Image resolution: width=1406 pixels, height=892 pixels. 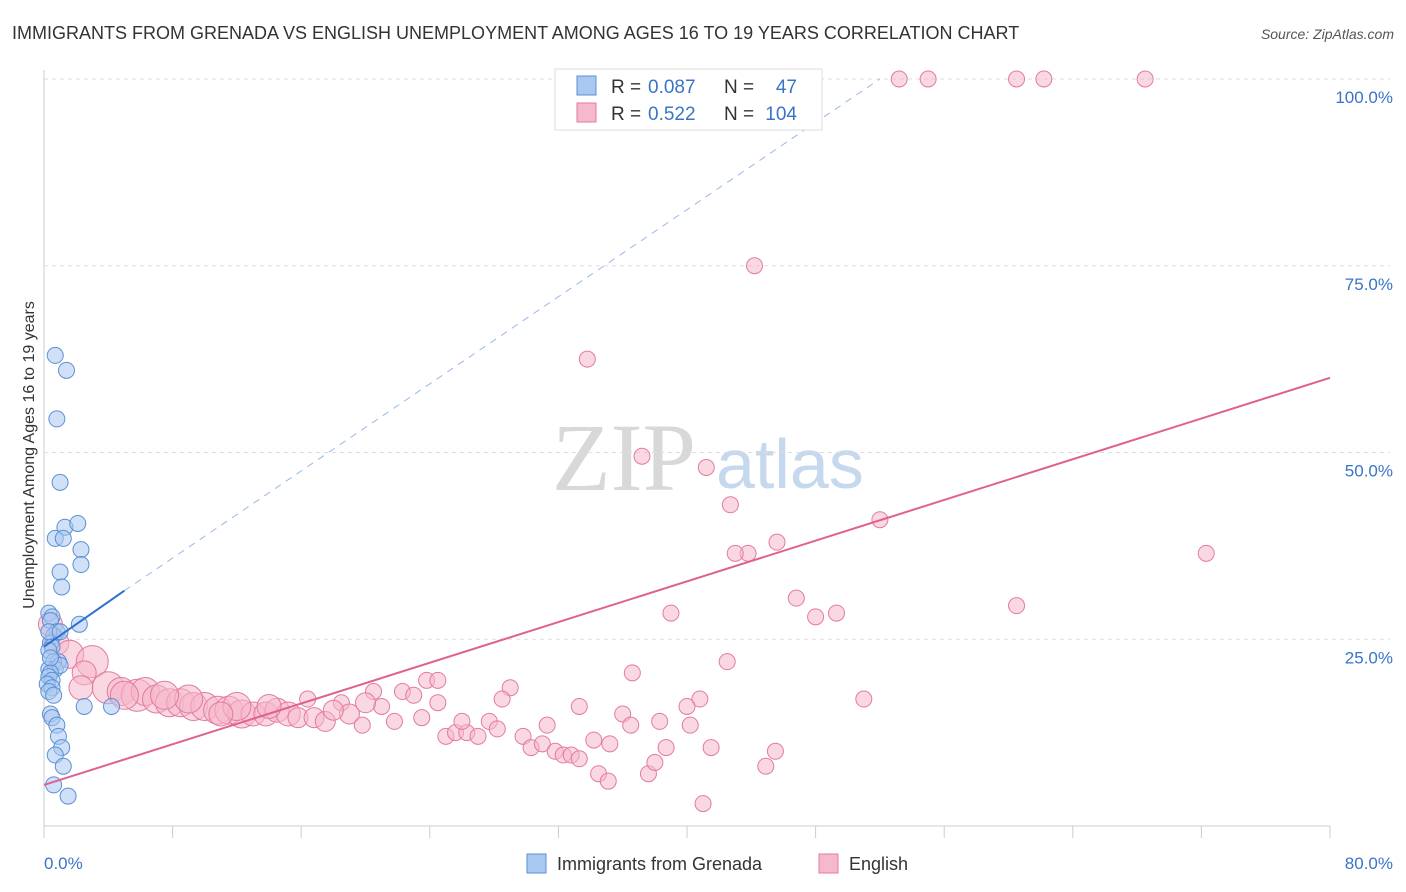 What do you see at coordinates (63, 863) in the screenshot?
I see `x-tick-label-min: 0.0%` at bounding box center [63, 863].